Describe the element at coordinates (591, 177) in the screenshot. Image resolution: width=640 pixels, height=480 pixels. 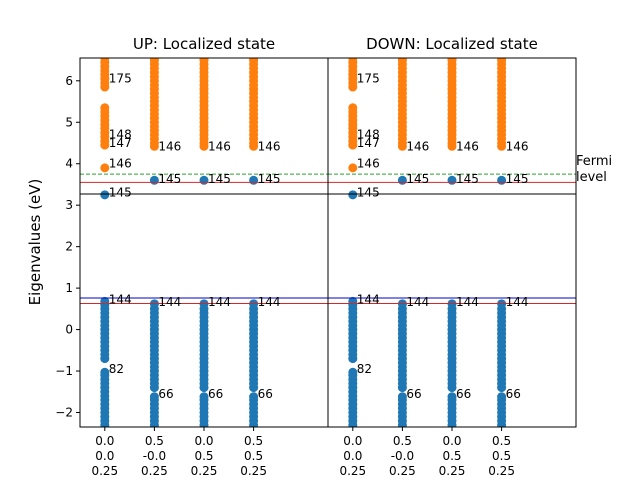
I see `fermi-level-label: level` at that location.